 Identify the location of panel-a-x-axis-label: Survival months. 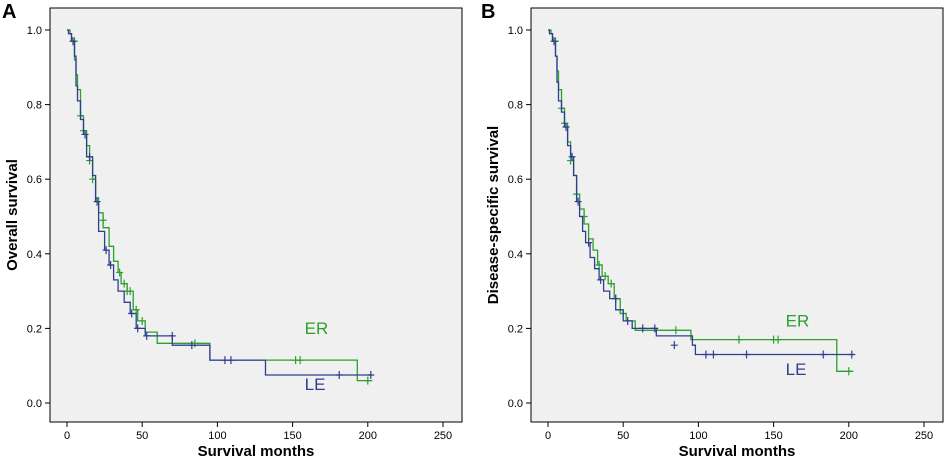
(256, 451).